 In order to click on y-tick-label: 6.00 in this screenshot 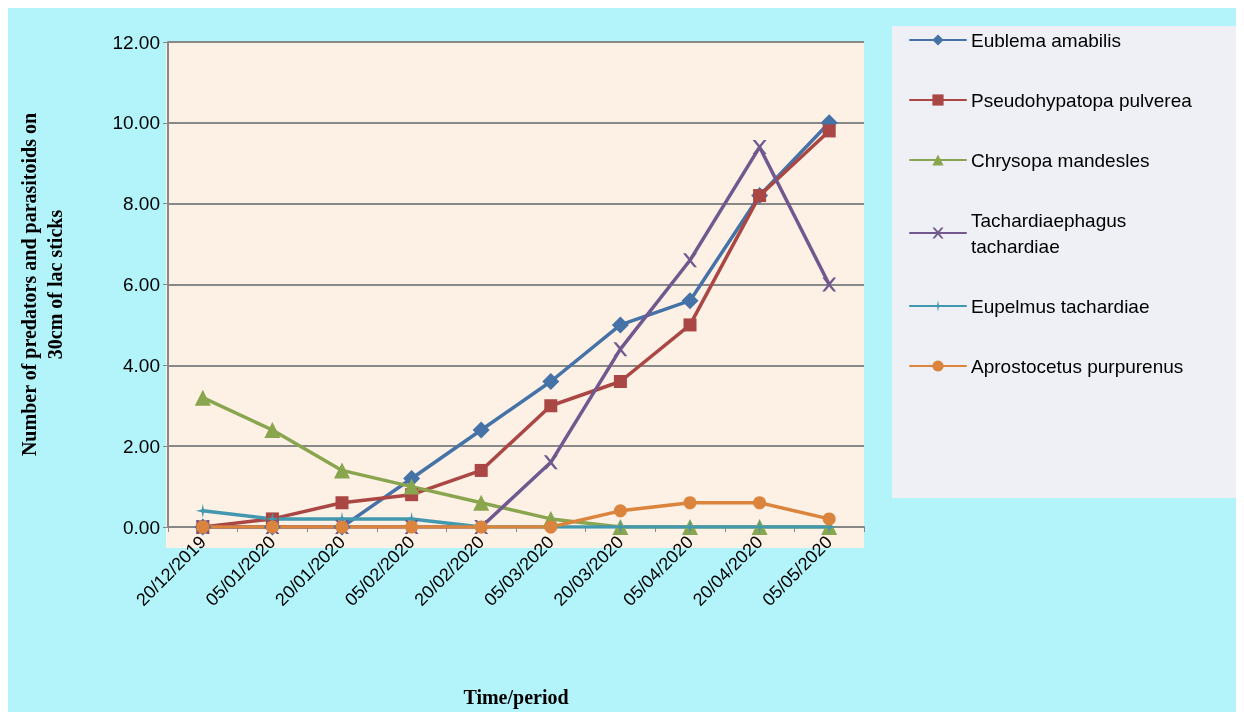, I will do `click(141, 284)`.